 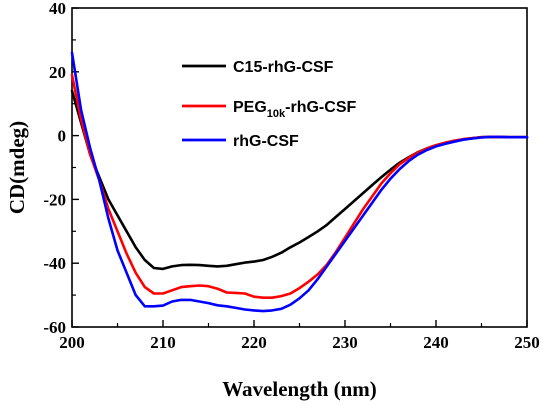 What do you see at coordinates (62, 136) in the screenshot?
I see `y-tick-label: 0` at bounding box center [62, 136].